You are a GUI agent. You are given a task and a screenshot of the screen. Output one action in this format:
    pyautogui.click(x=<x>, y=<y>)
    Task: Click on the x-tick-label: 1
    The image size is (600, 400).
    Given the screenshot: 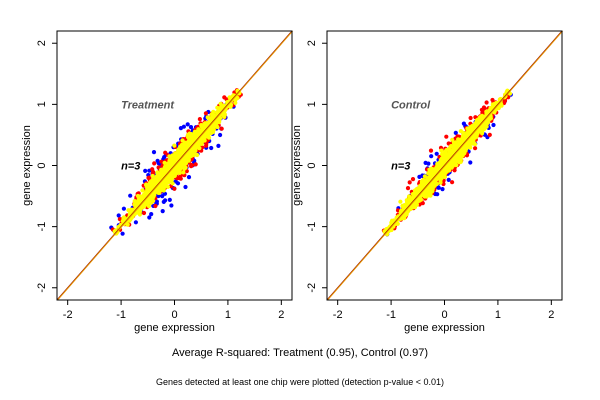 What is the action you would take?
    pyautogui.click(x=498, y=315)
    